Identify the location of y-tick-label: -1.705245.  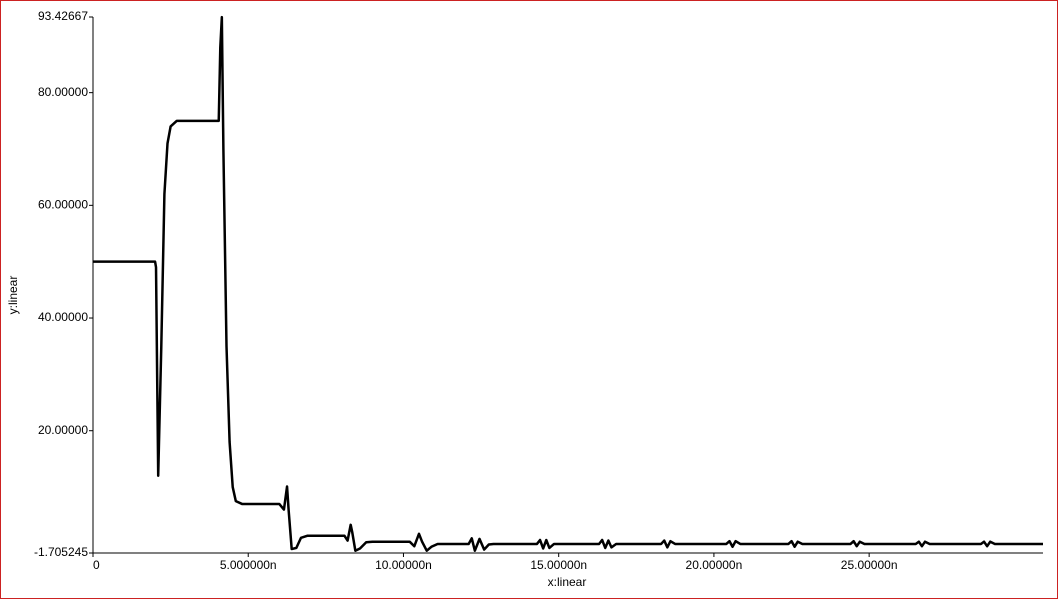
(61, 552).